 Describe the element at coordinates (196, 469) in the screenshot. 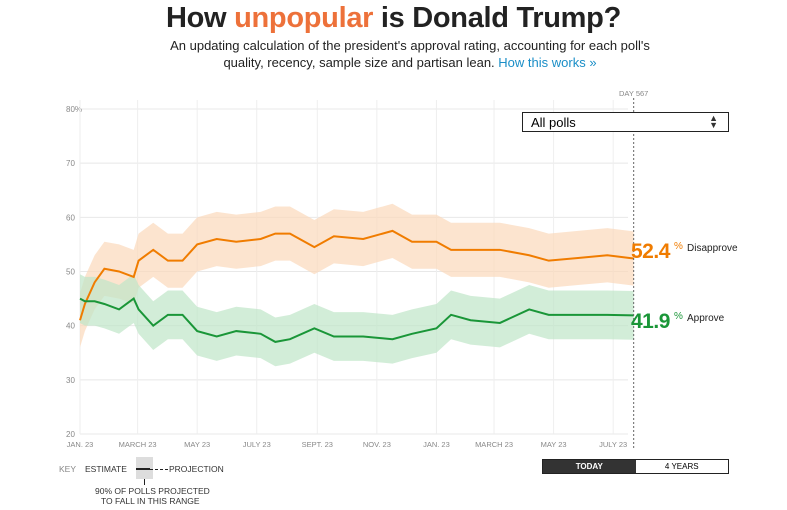

I see `key-projection: PROJECTION` at that location.